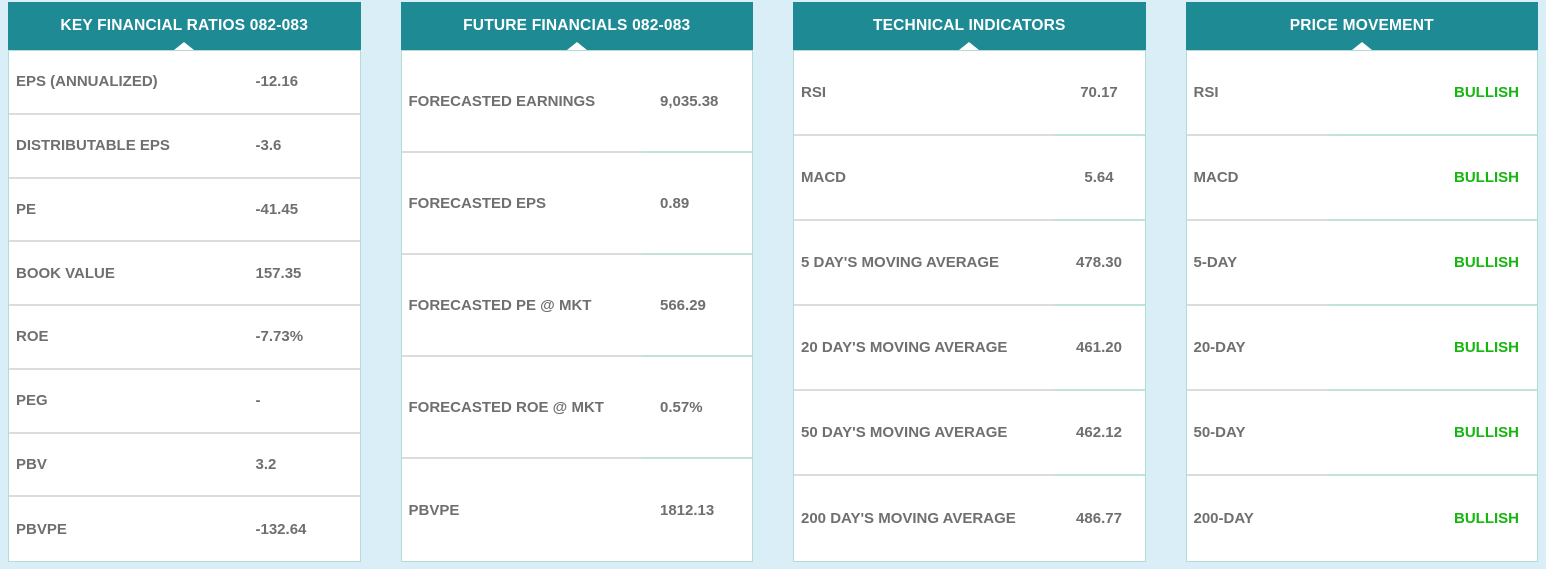 This screenshot has width=1546, height=569. What do you see at coordinates (924, 263) in the screenshot?
I see `row-label: 5 DAY'S MOVING AVERAGE` at bounding box center [924, 263].